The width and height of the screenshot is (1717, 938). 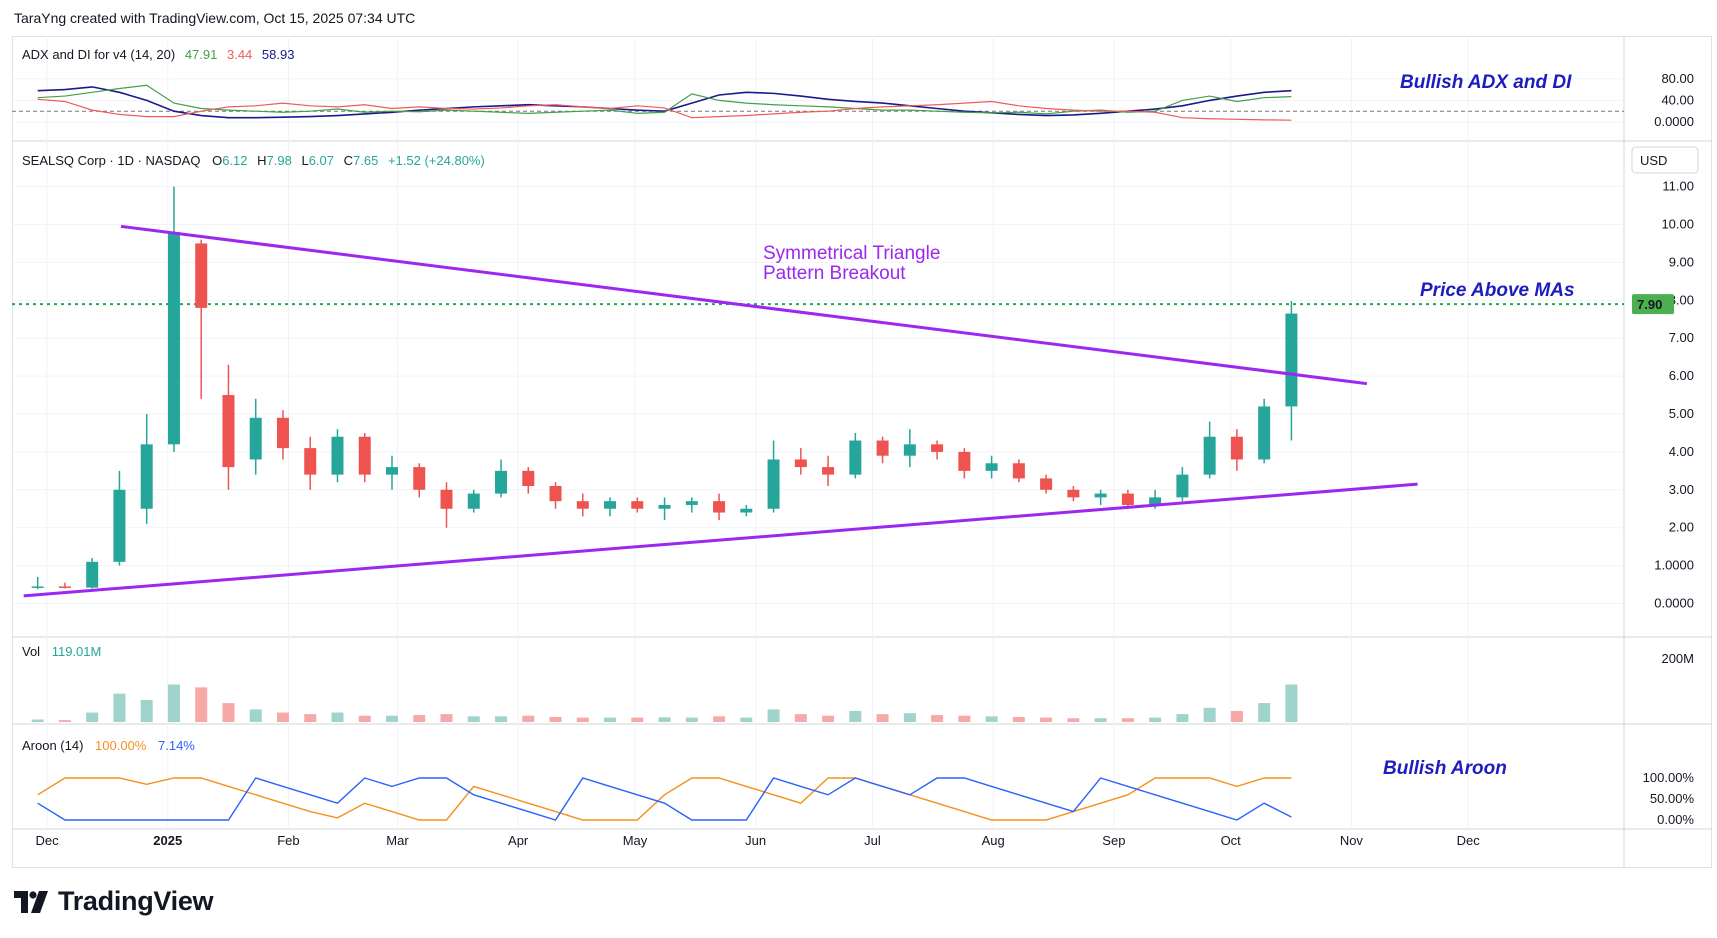 I want to click on adx-axis-ticks: 80.00 40.00 0.0000, so click(x=1674, y=100).